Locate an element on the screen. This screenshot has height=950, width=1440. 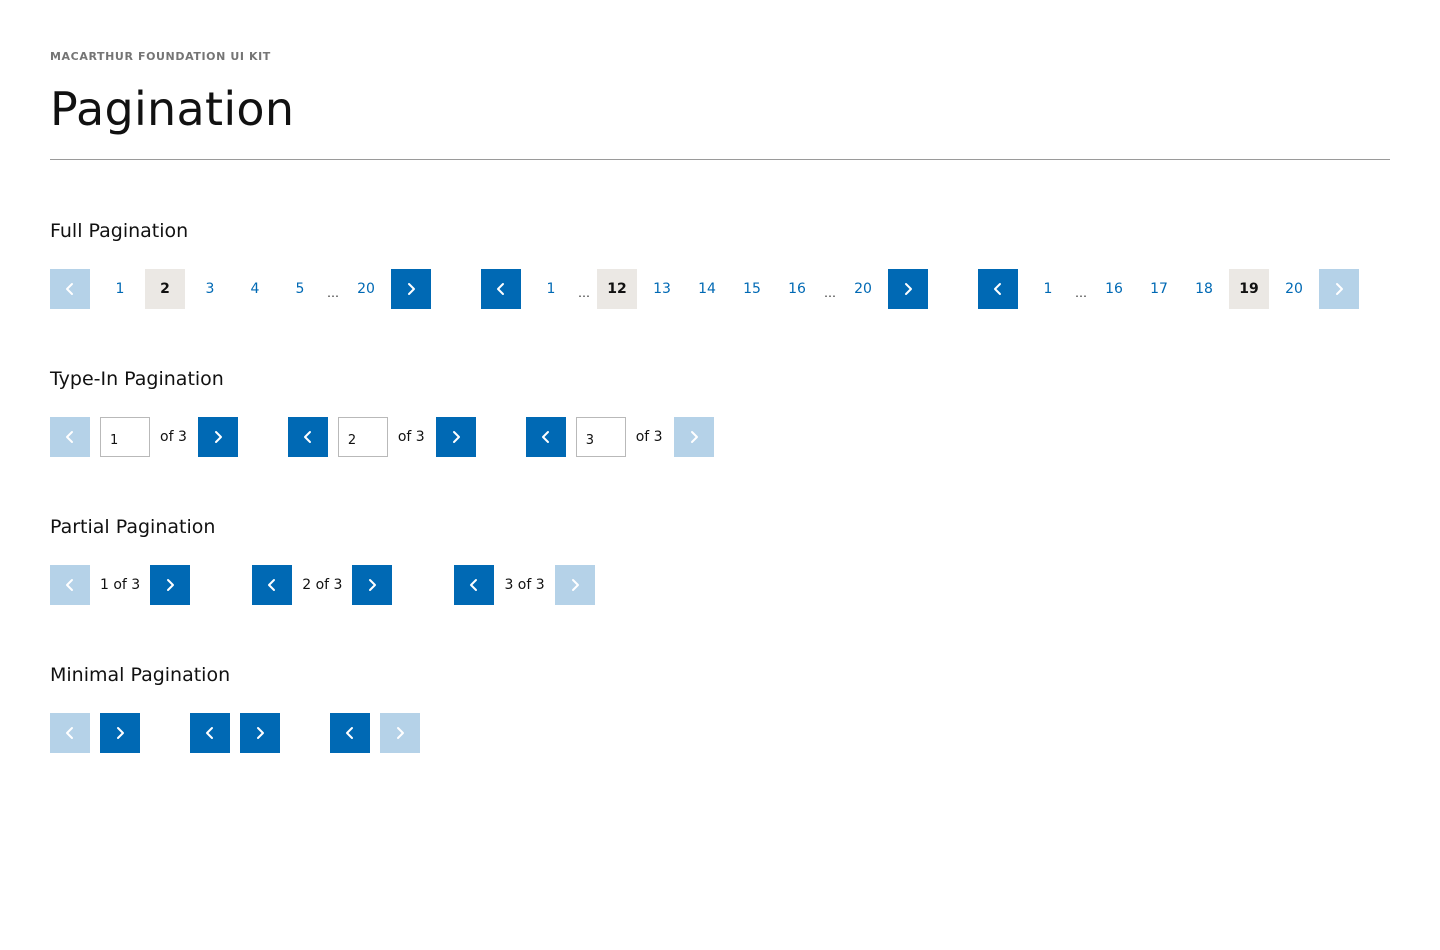
current-page-number: 19 is located at coordinates (1249, 289).